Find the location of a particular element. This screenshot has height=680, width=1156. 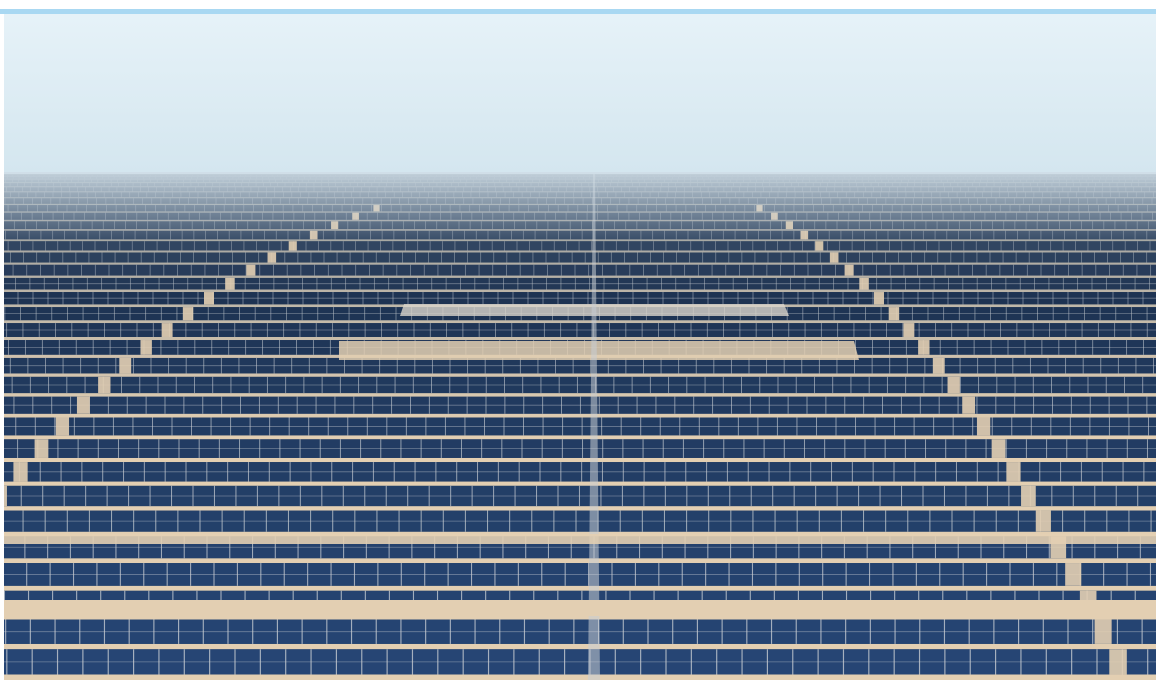

road-surface is located at coordinates (594, 427).